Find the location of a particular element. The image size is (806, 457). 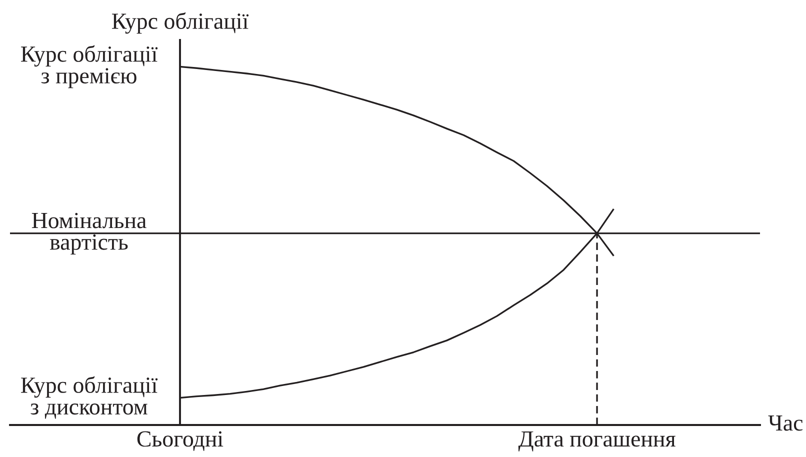

x-tick-label: Сьогодні is located at coordinates (180, 441).